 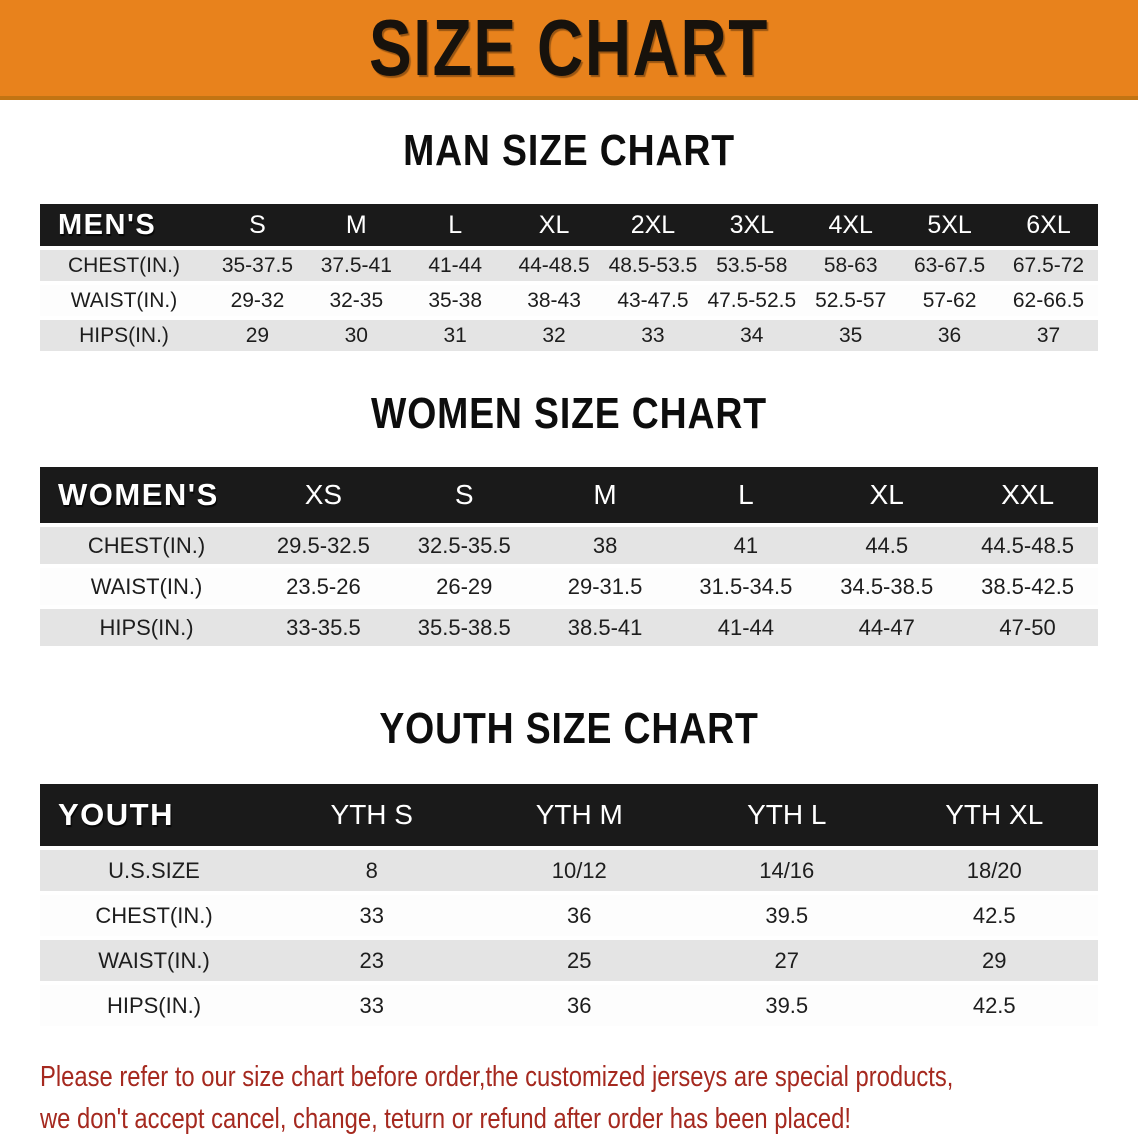 What do you see at coordinates (653, 300) in the screenshot?
I see `size-value-cell: 43-47.5` at bounding box center [653, 300].